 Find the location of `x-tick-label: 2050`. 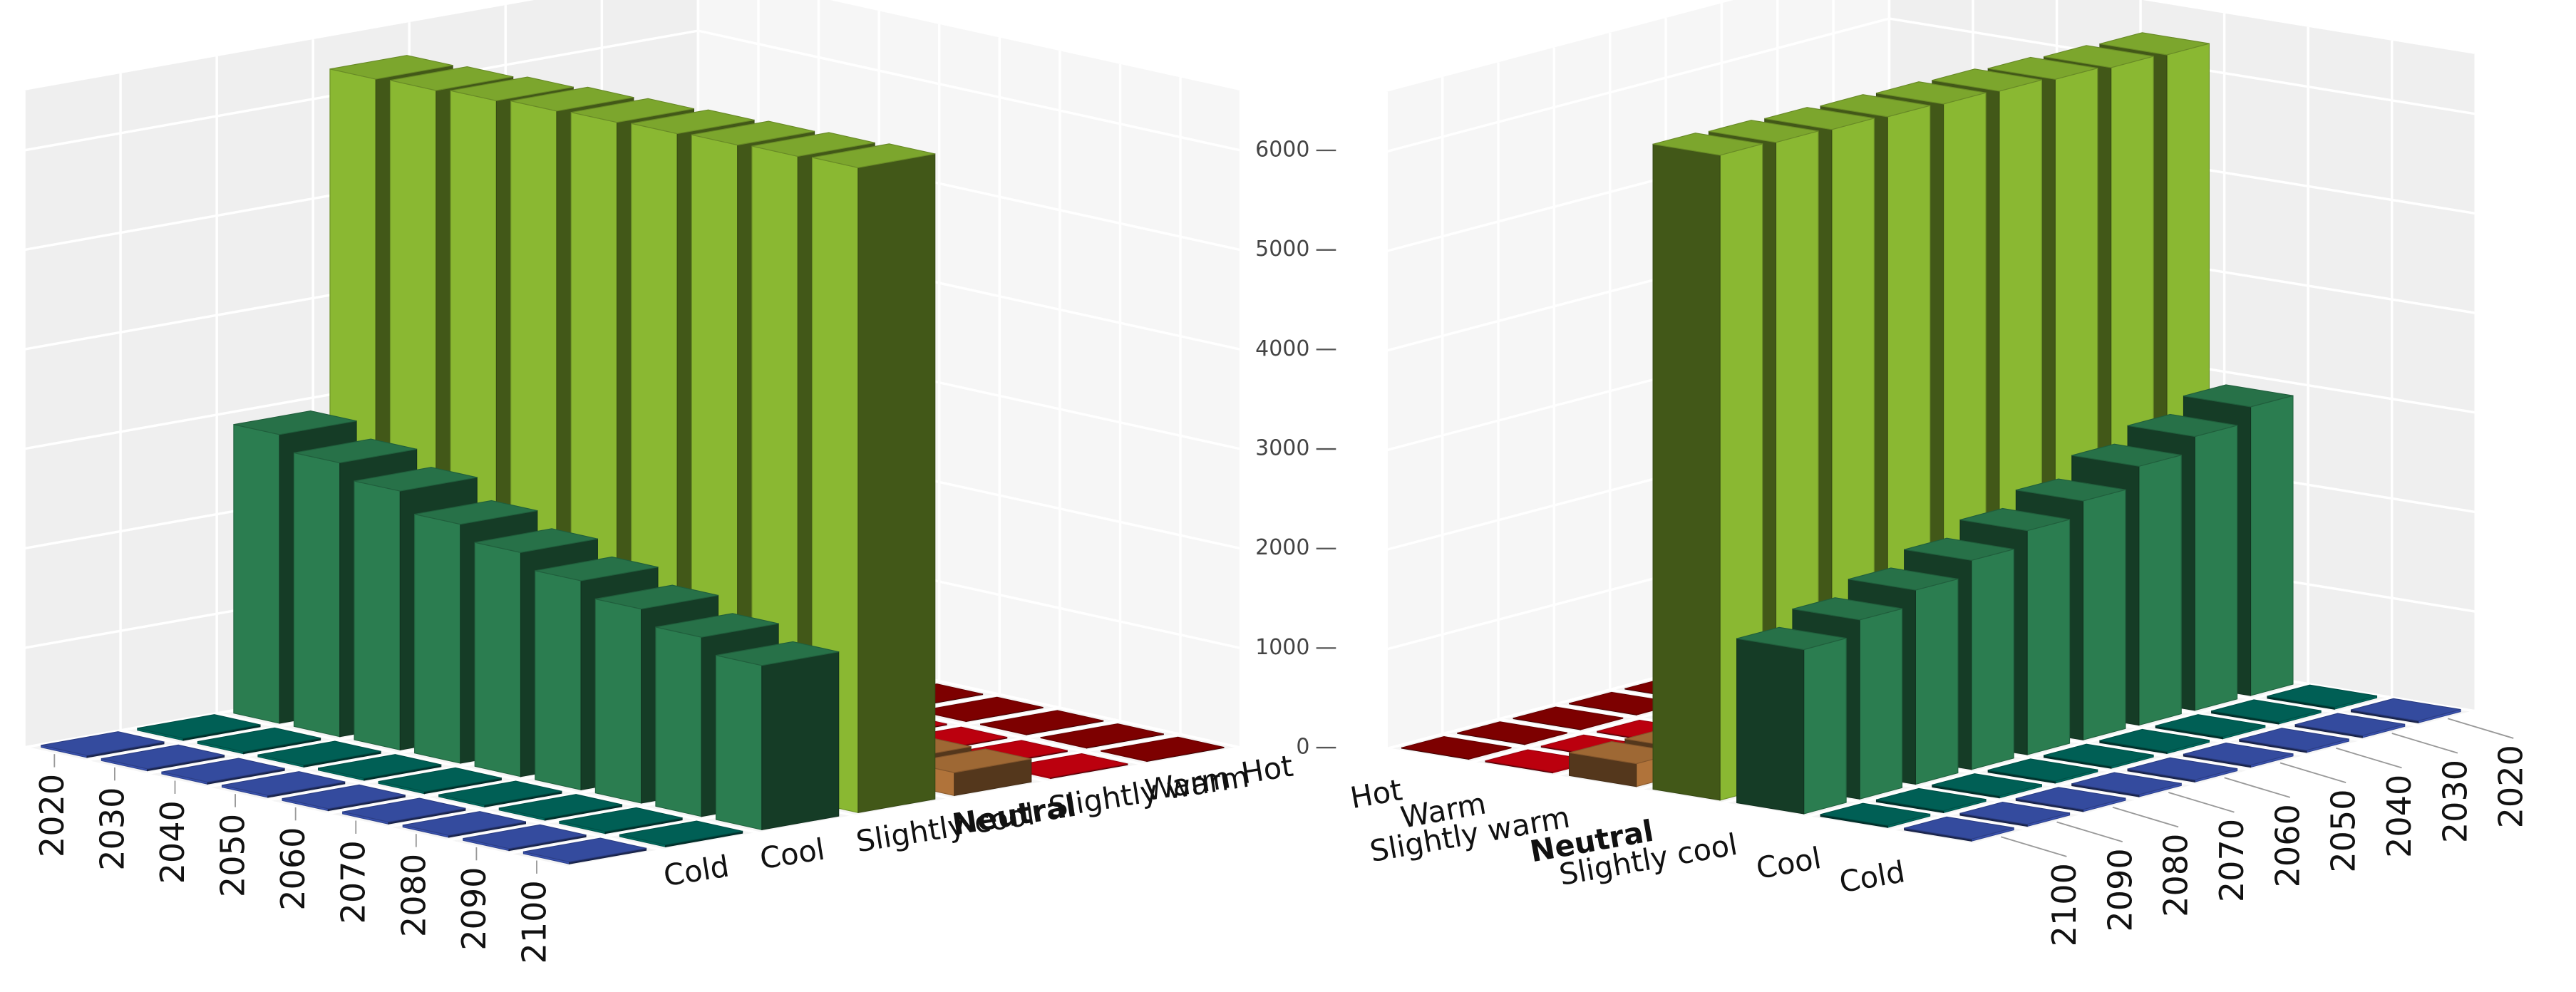

x-tick-label: 2050 is located at coordinates (2343, 831).